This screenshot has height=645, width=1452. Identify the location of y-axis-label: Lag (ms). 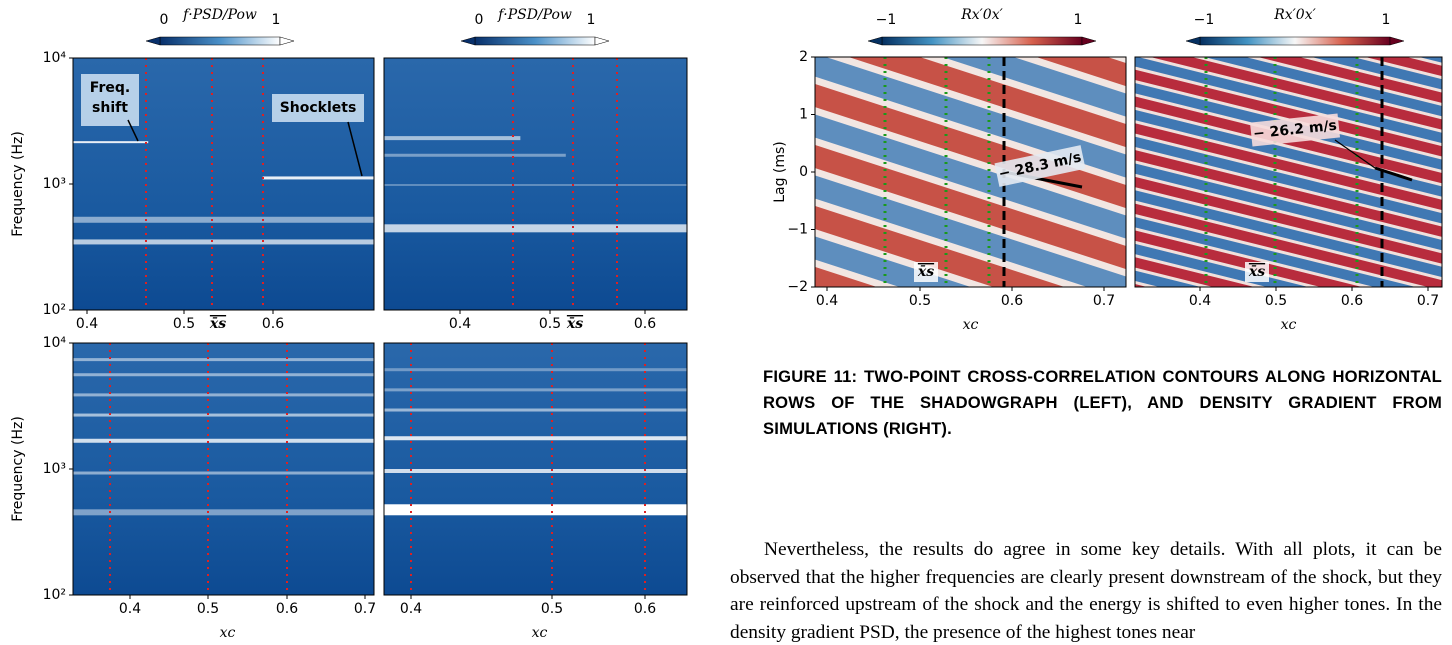
(780, 172).